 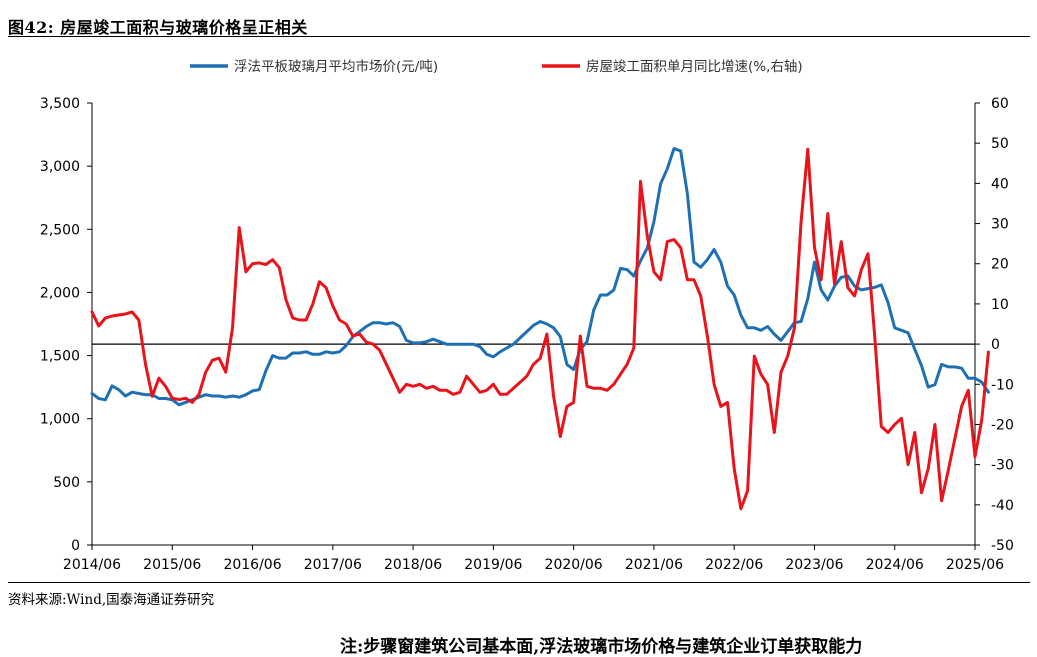 What do you see at coordinates (60, 357) in the screenshot?
I see `left-y-tick-label: 1,500` at bounding box center [60, 357].